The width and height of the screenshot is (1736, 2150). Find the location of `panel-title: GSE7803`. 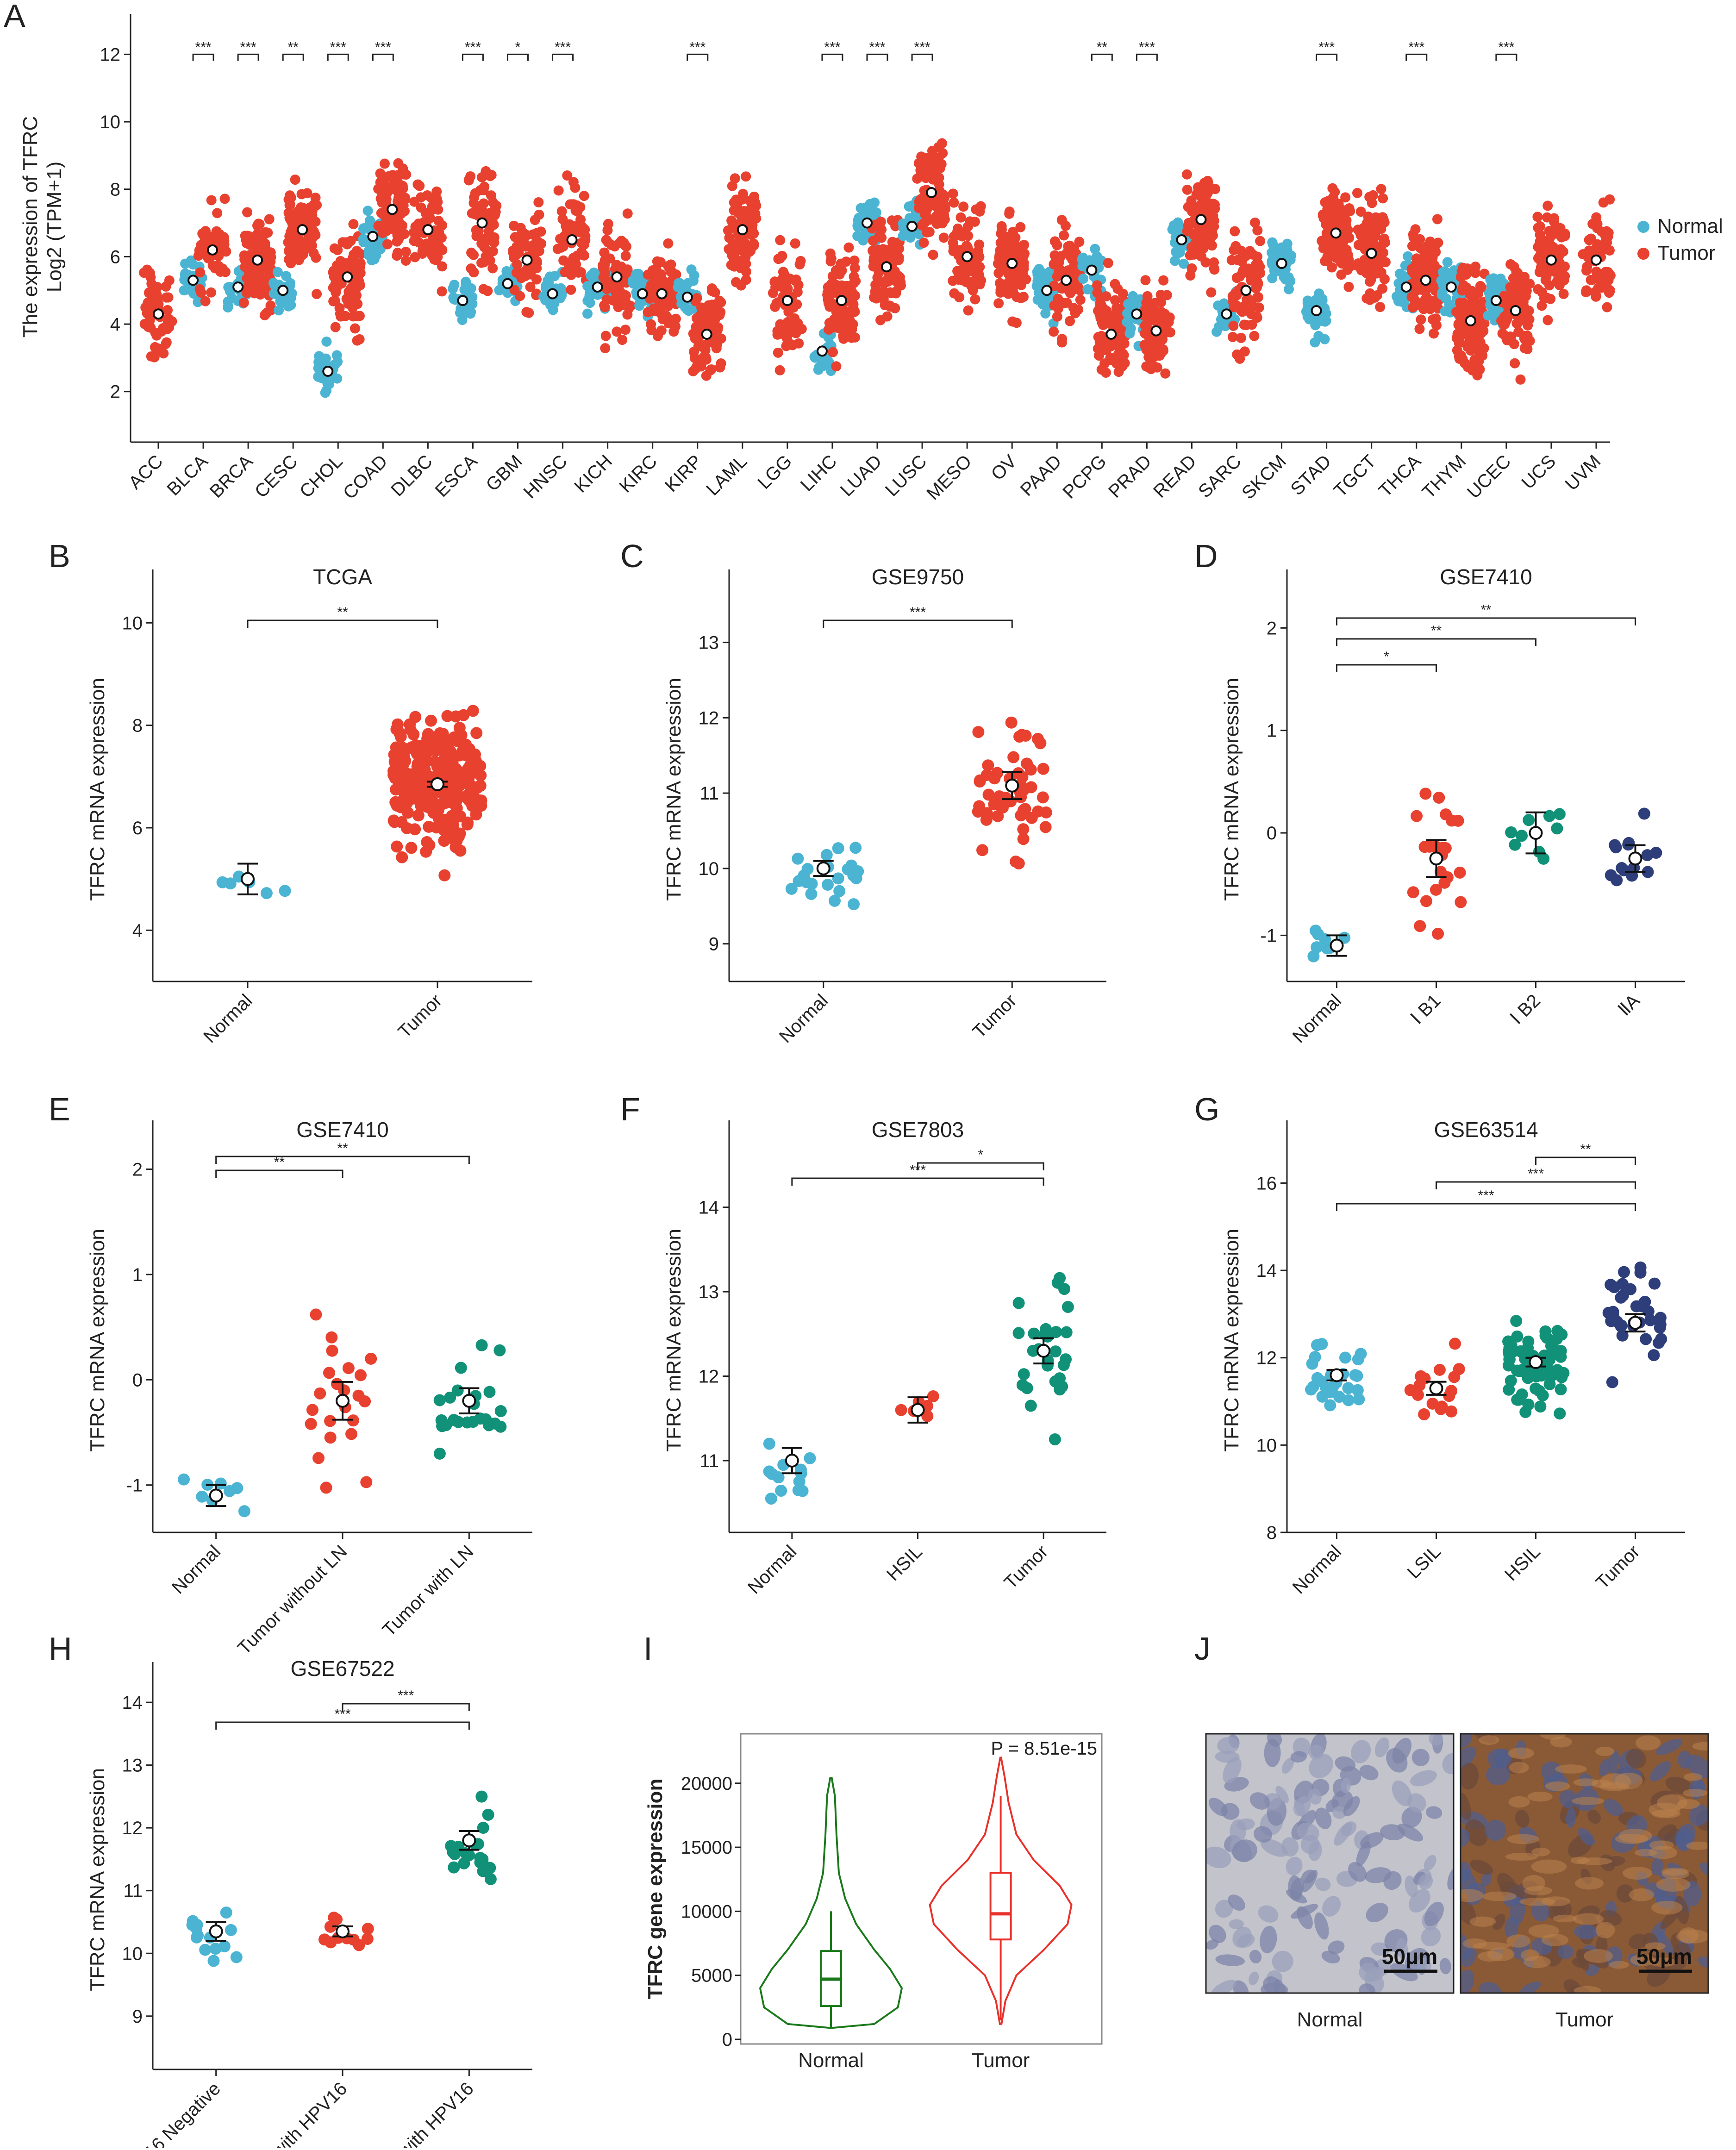

panel-title: GSE7803 is located at coordinates (918, 1130).